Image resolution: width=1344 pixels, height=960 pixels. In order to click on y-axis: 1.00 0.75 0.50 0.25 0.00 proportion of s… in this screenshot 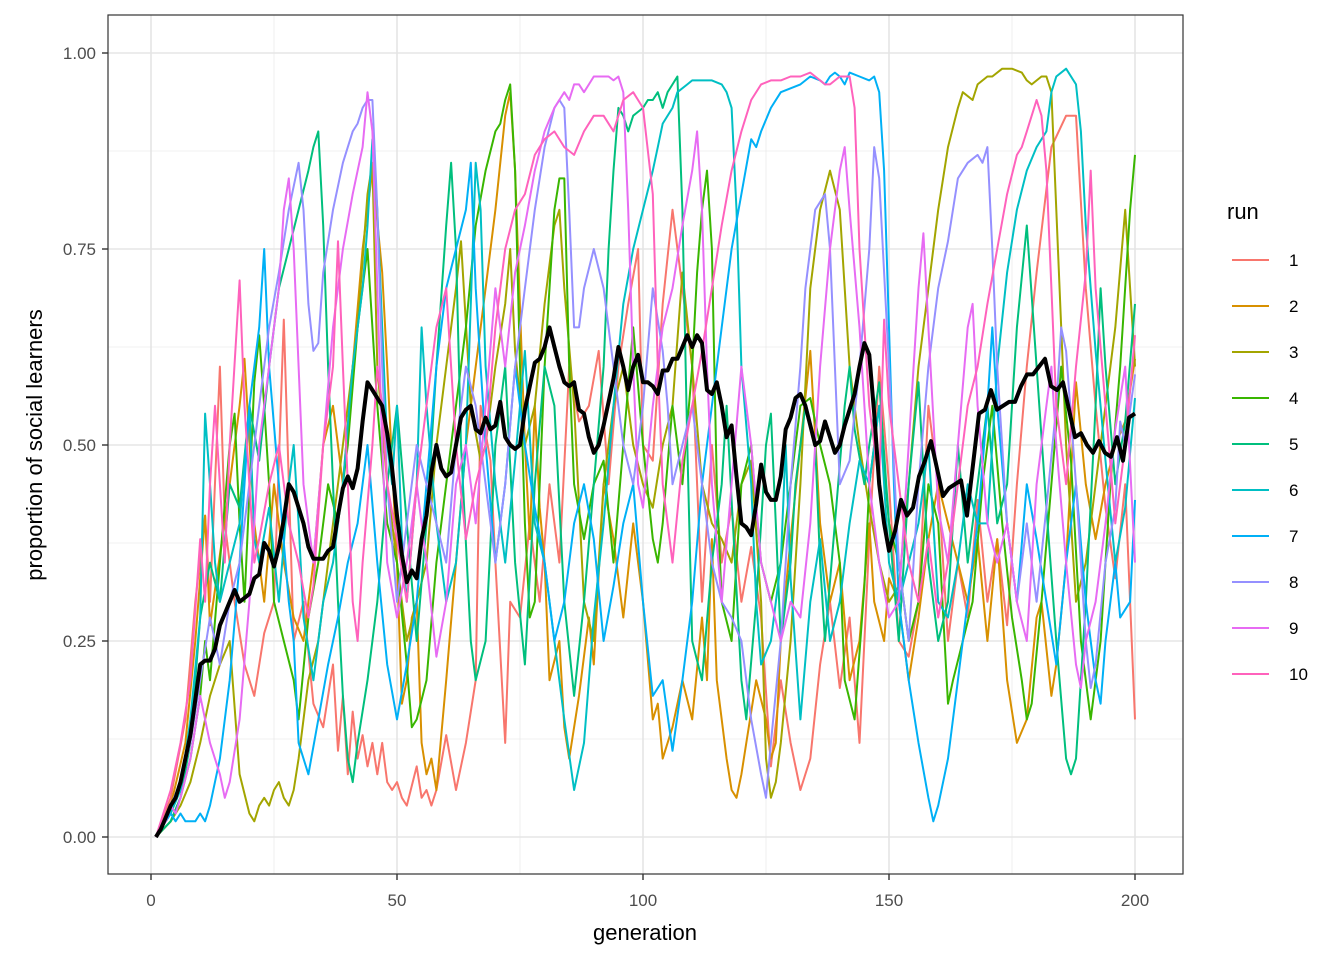, I will do `click(65, 445)`.